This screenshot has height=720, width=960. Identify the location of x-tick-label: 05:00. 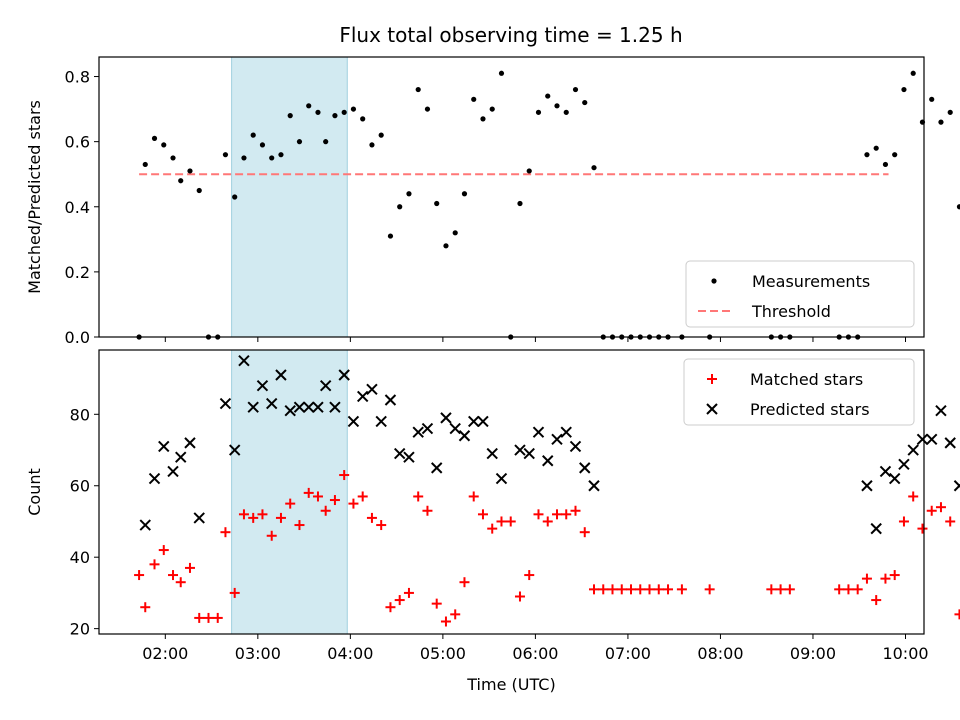
(443, 653).